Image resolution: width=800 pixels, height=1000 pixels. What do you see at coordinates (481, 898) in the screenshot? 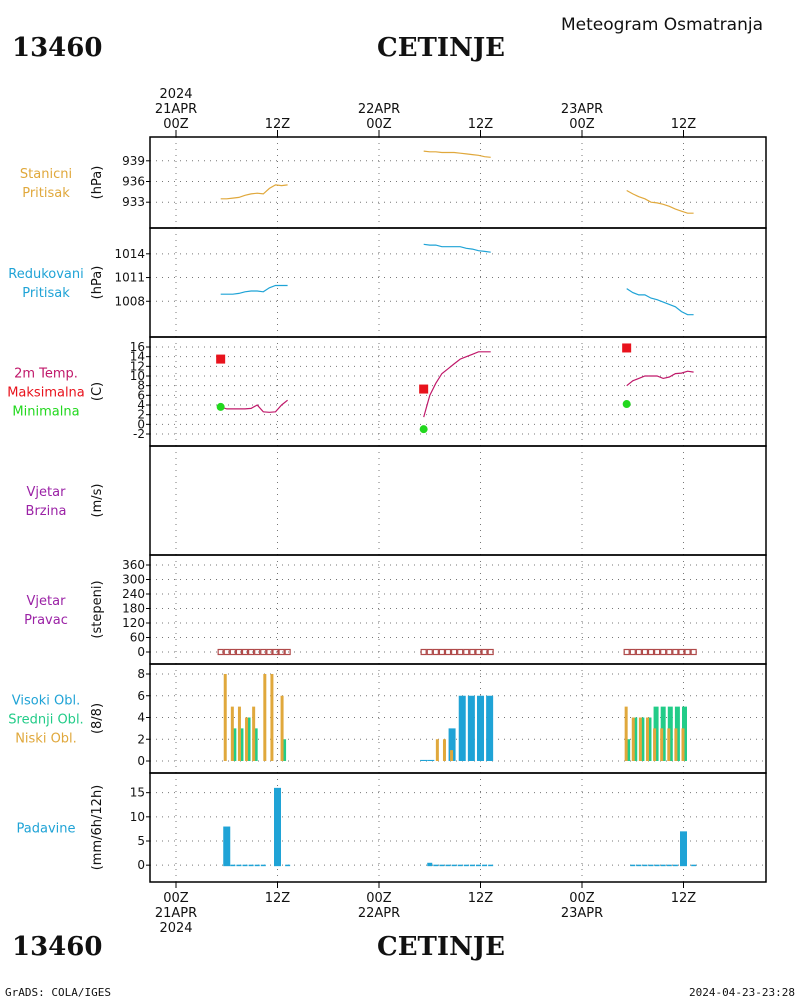
I see `bottom-time-label: 12Z` at bounding box center [481, 898].